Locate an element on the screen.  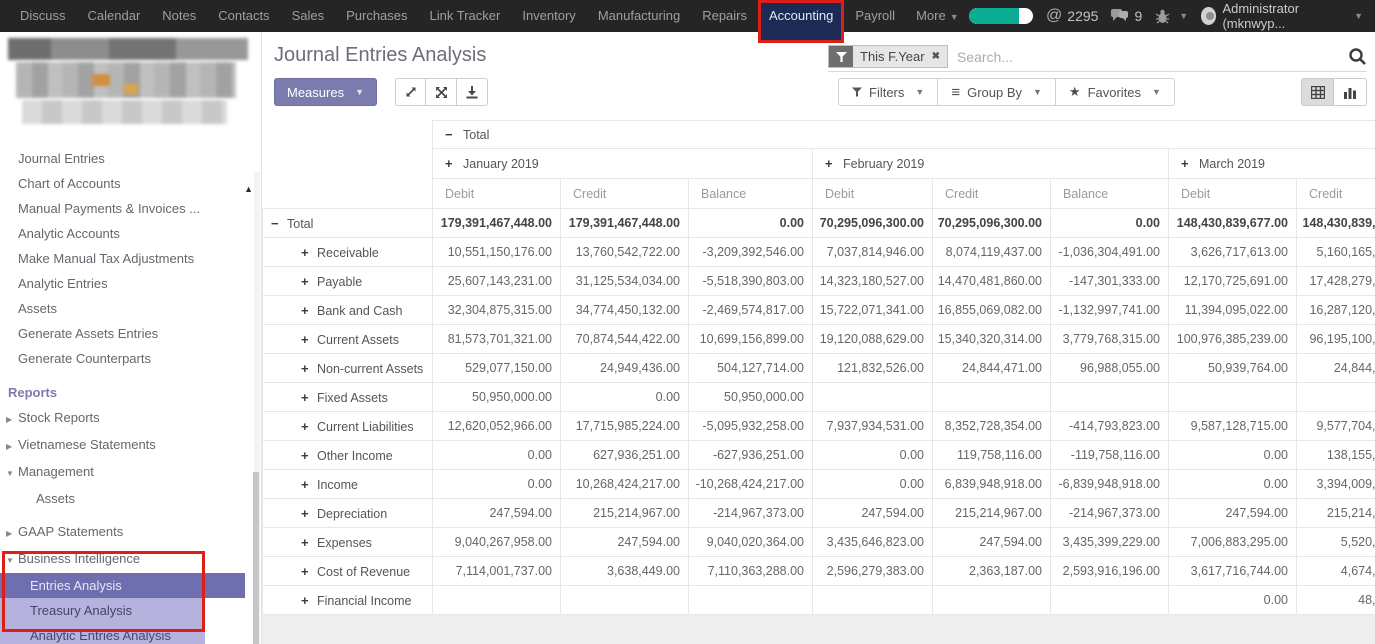
app-menu-item-repairs: Repairs is located at coordinates (724, 15).